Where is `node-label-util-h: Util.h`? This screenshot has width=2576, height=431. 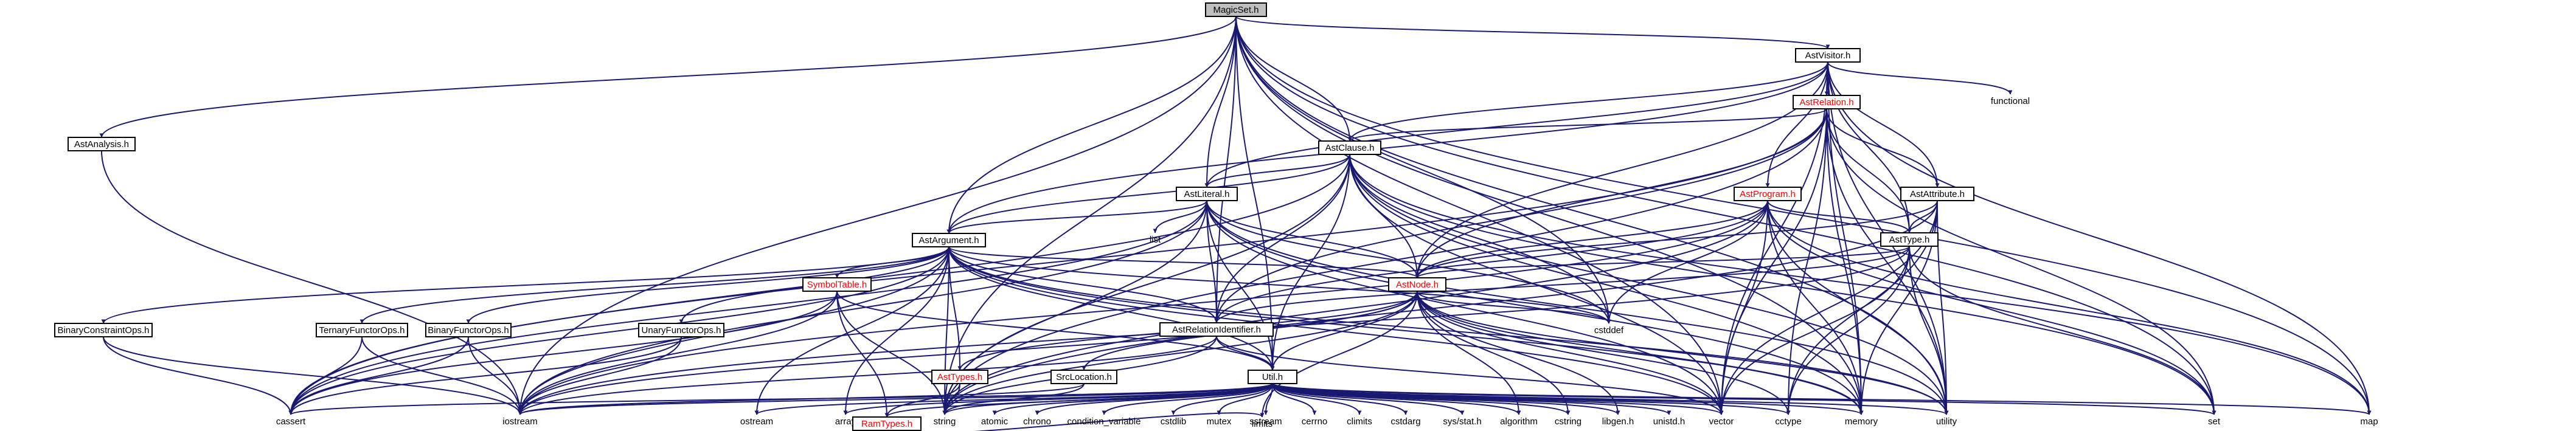 node-label-util-h: Util.h is located at coordinates (1272, 377).